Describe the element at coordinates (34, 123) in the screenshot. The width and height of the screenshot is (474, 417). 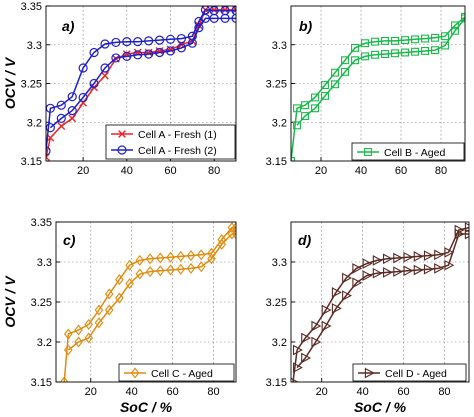
I see `y-tick-label: 3.2` at that location.